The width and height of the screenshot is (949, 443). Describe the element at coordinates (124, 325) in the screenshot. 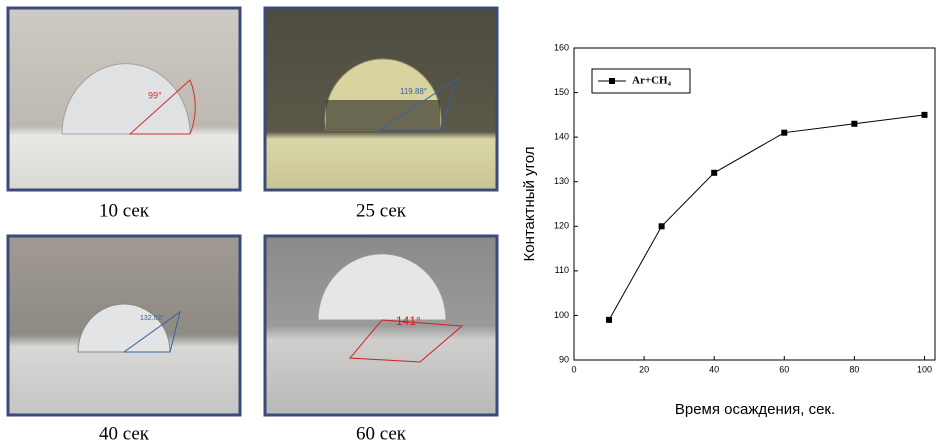

I see `photo-3: 132.02°` at that location.